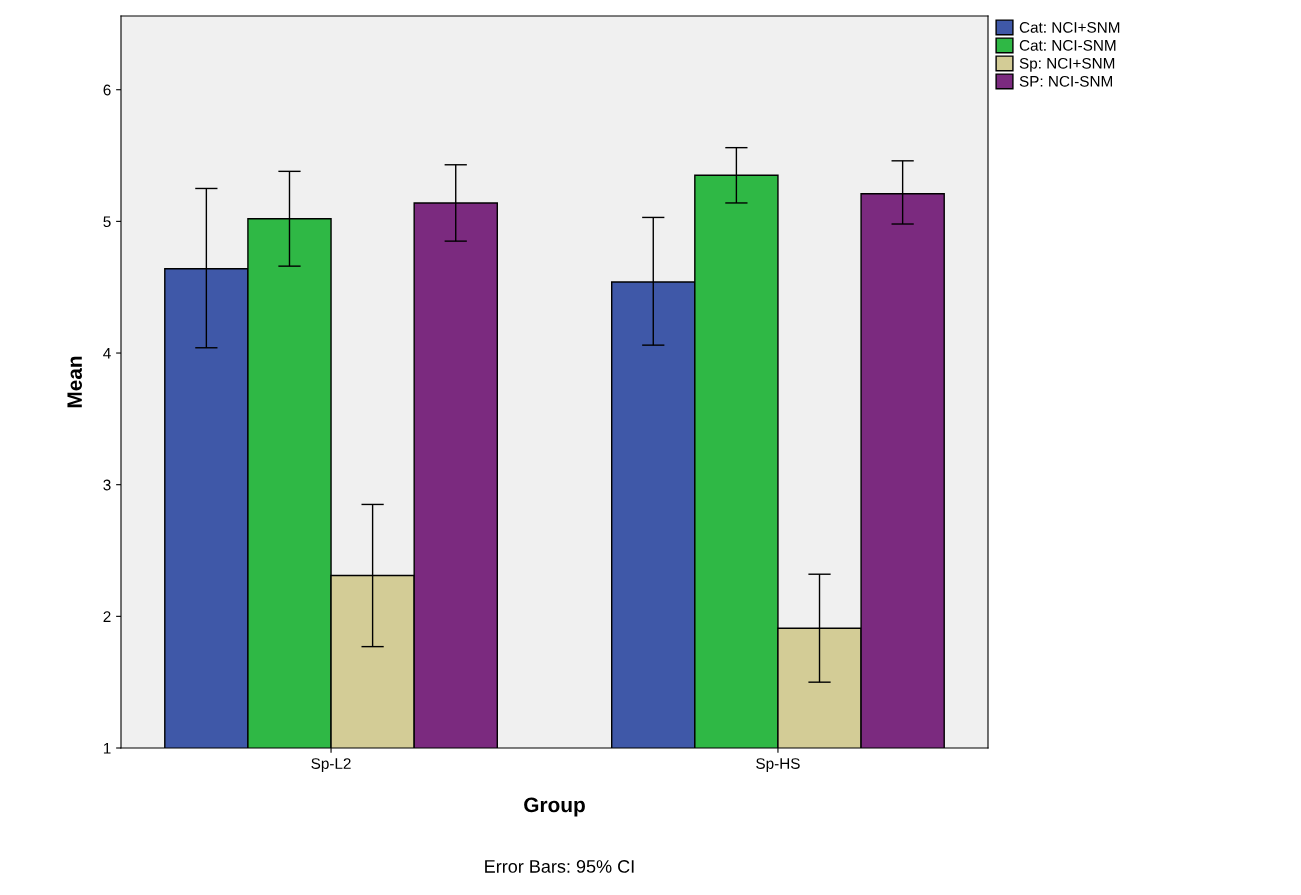  What do you see at coordinates (1069, 27) in the screenshot?
I see `legend-label: Cat: NCI+SNM` at bounding box center [1069, 27].